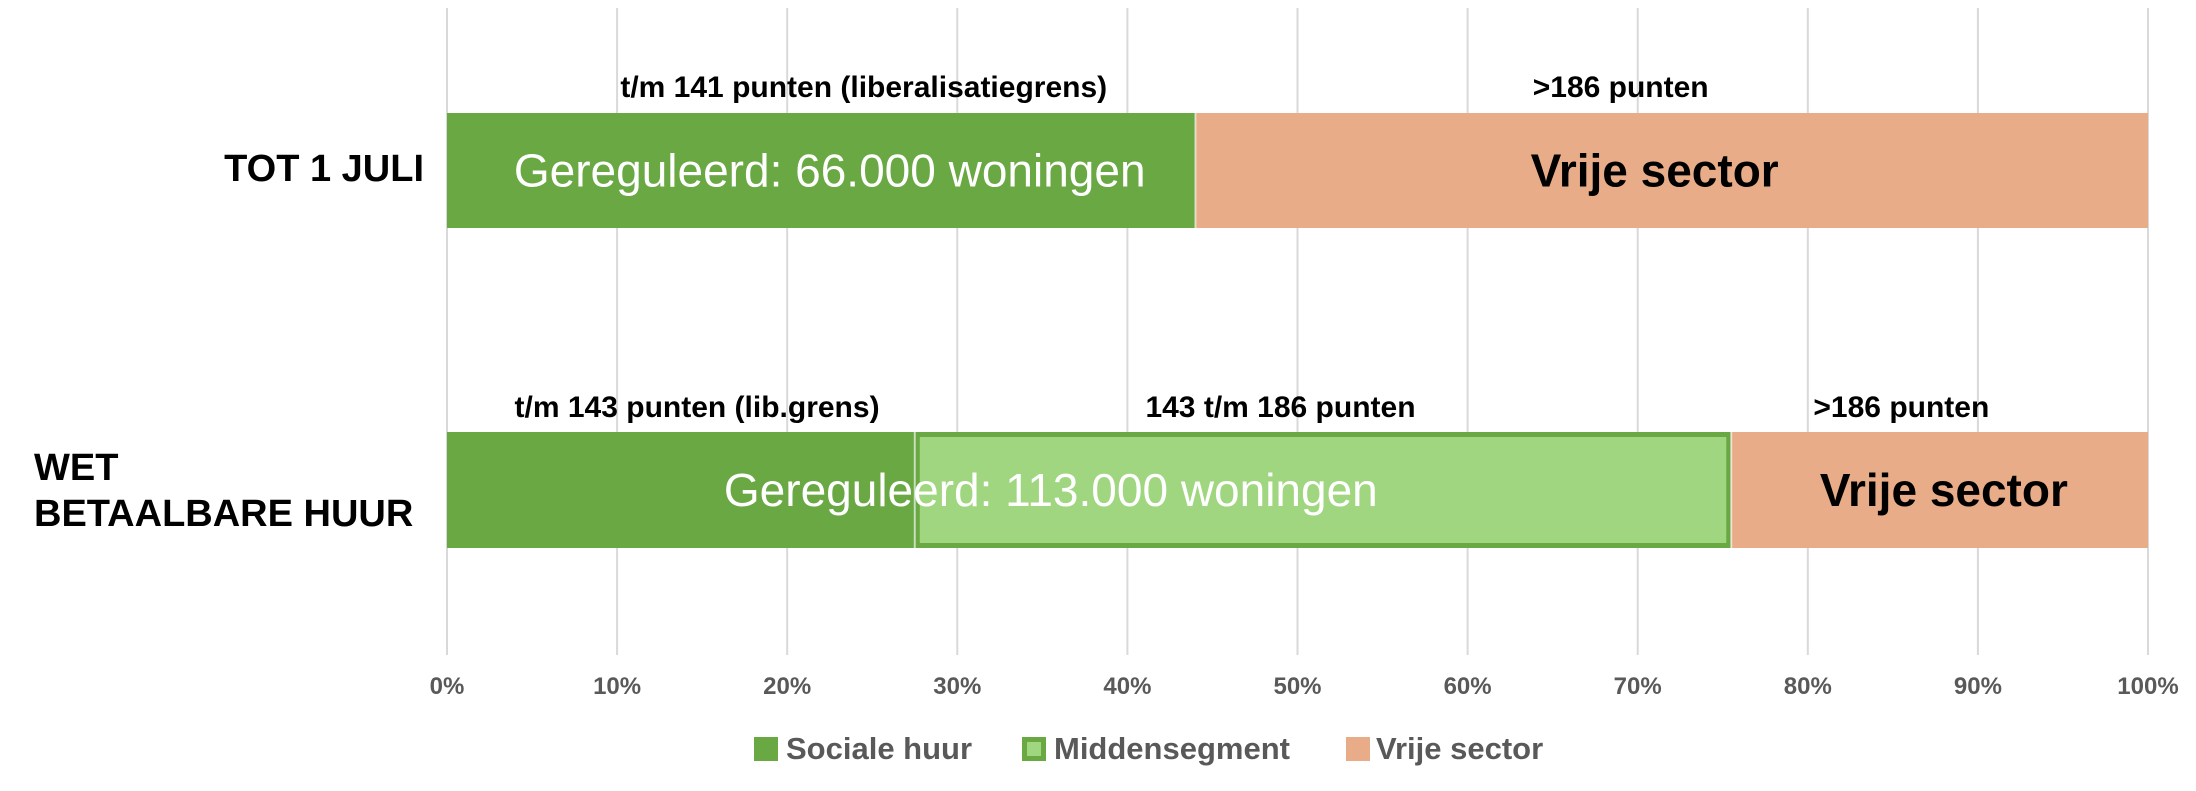 The image size is (2196, 791). Describe the element at coordinates (1459, 748) in the screenshot. I see `legend-label: Vrije sector` at that location.